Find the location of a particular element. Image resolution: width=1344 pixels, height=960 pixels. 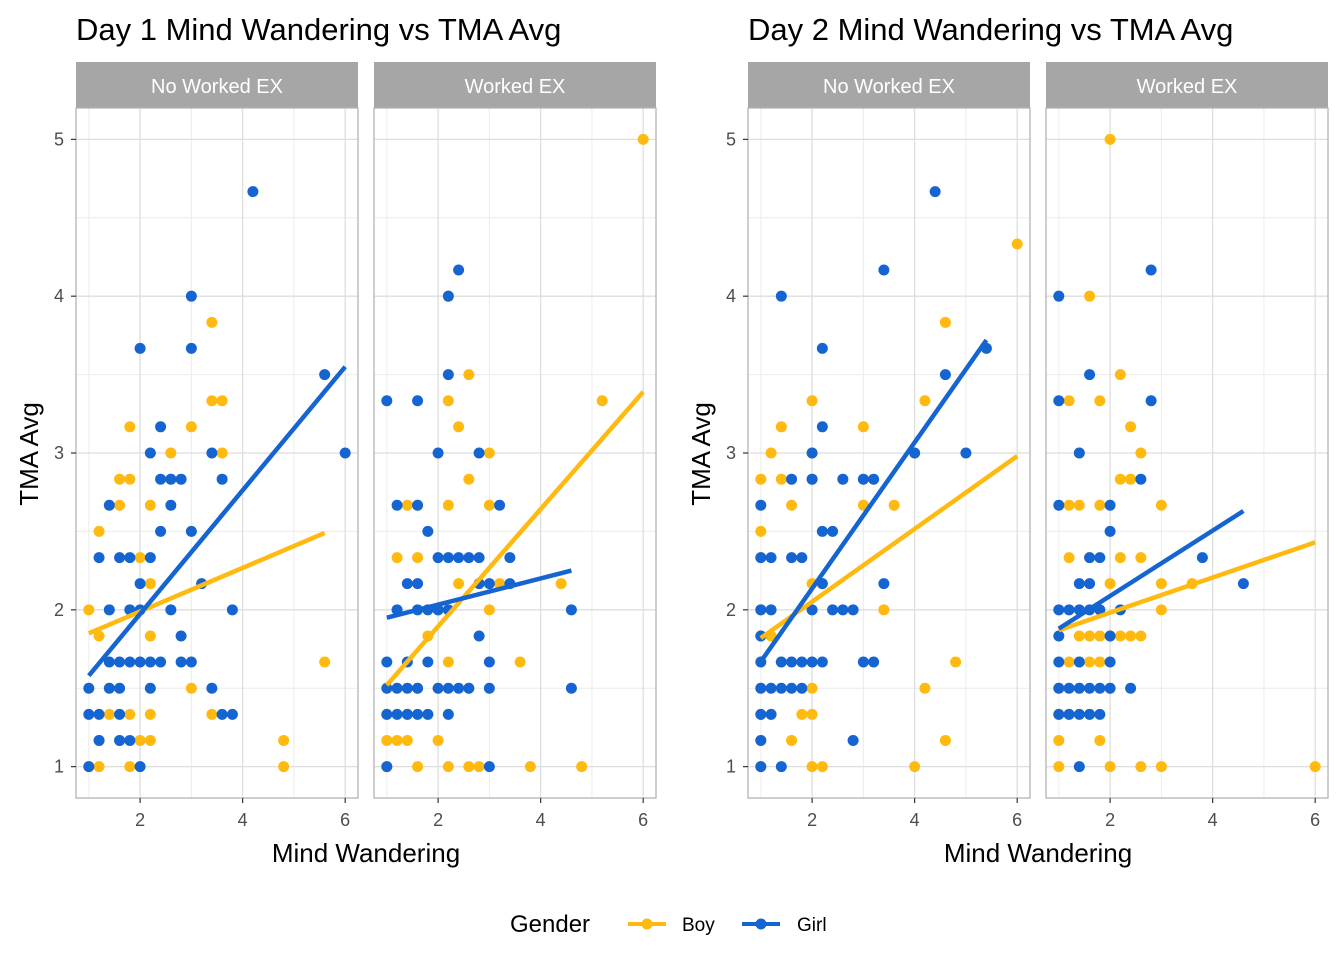

plot-title: Day 2 Mind Wandering vs TMA Avg is located at coordinates (990, 29).